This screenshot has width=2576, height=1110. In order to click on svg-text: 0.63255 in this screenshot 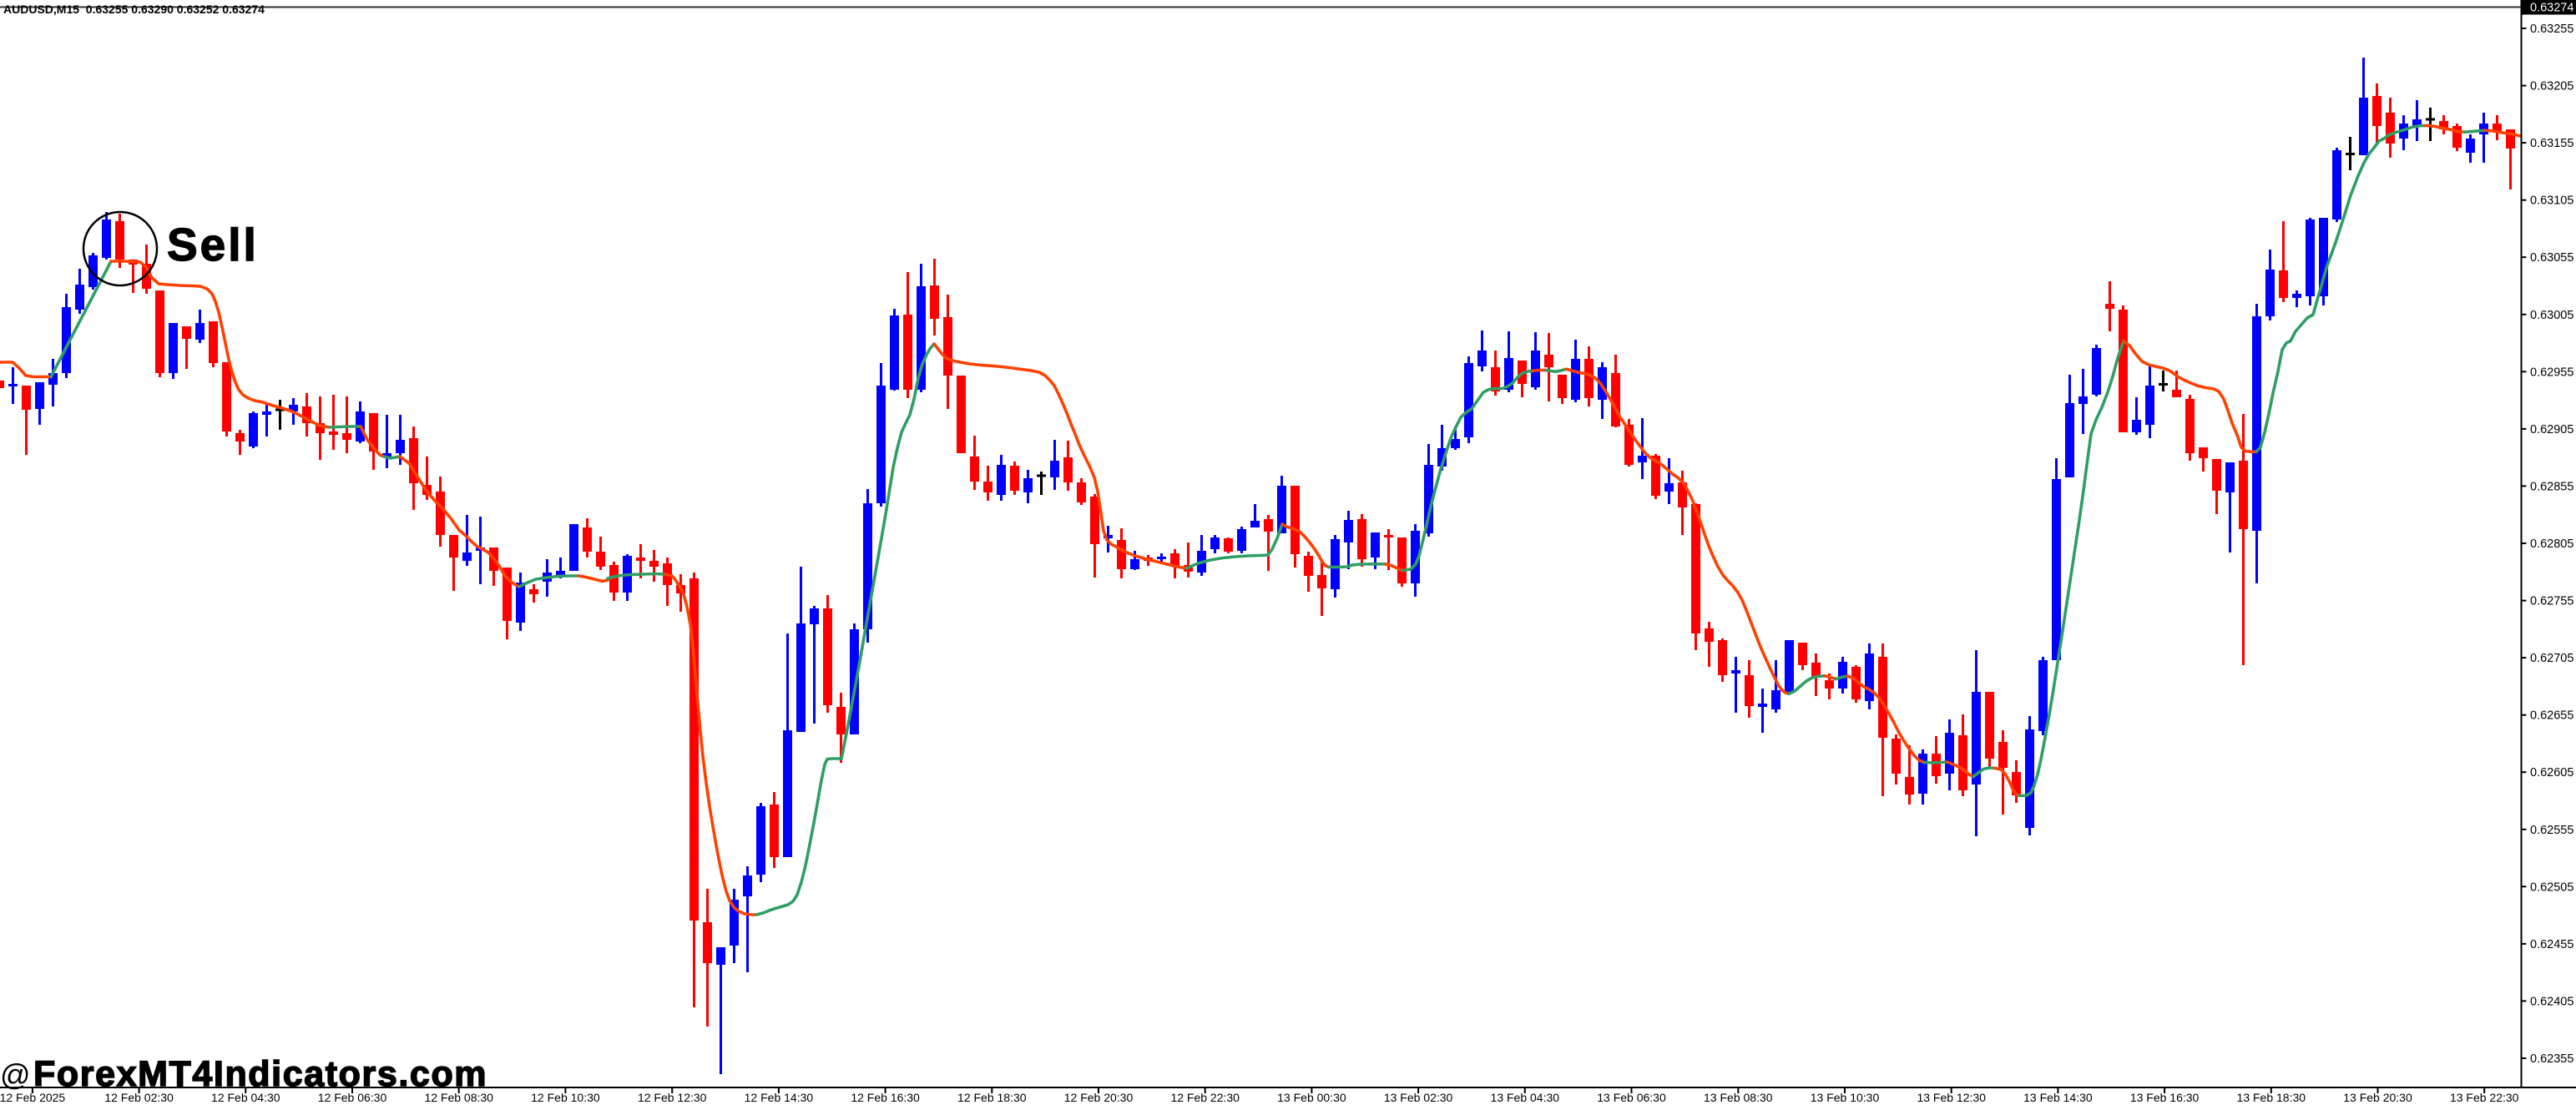, I will do `click(2551, 29)`.